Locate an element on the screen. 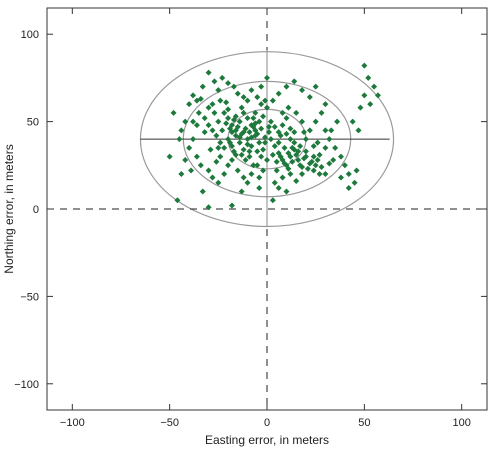 This screenshot has width=491, height=453. x-tick-label: −50 is located at coordinates (169, 423).